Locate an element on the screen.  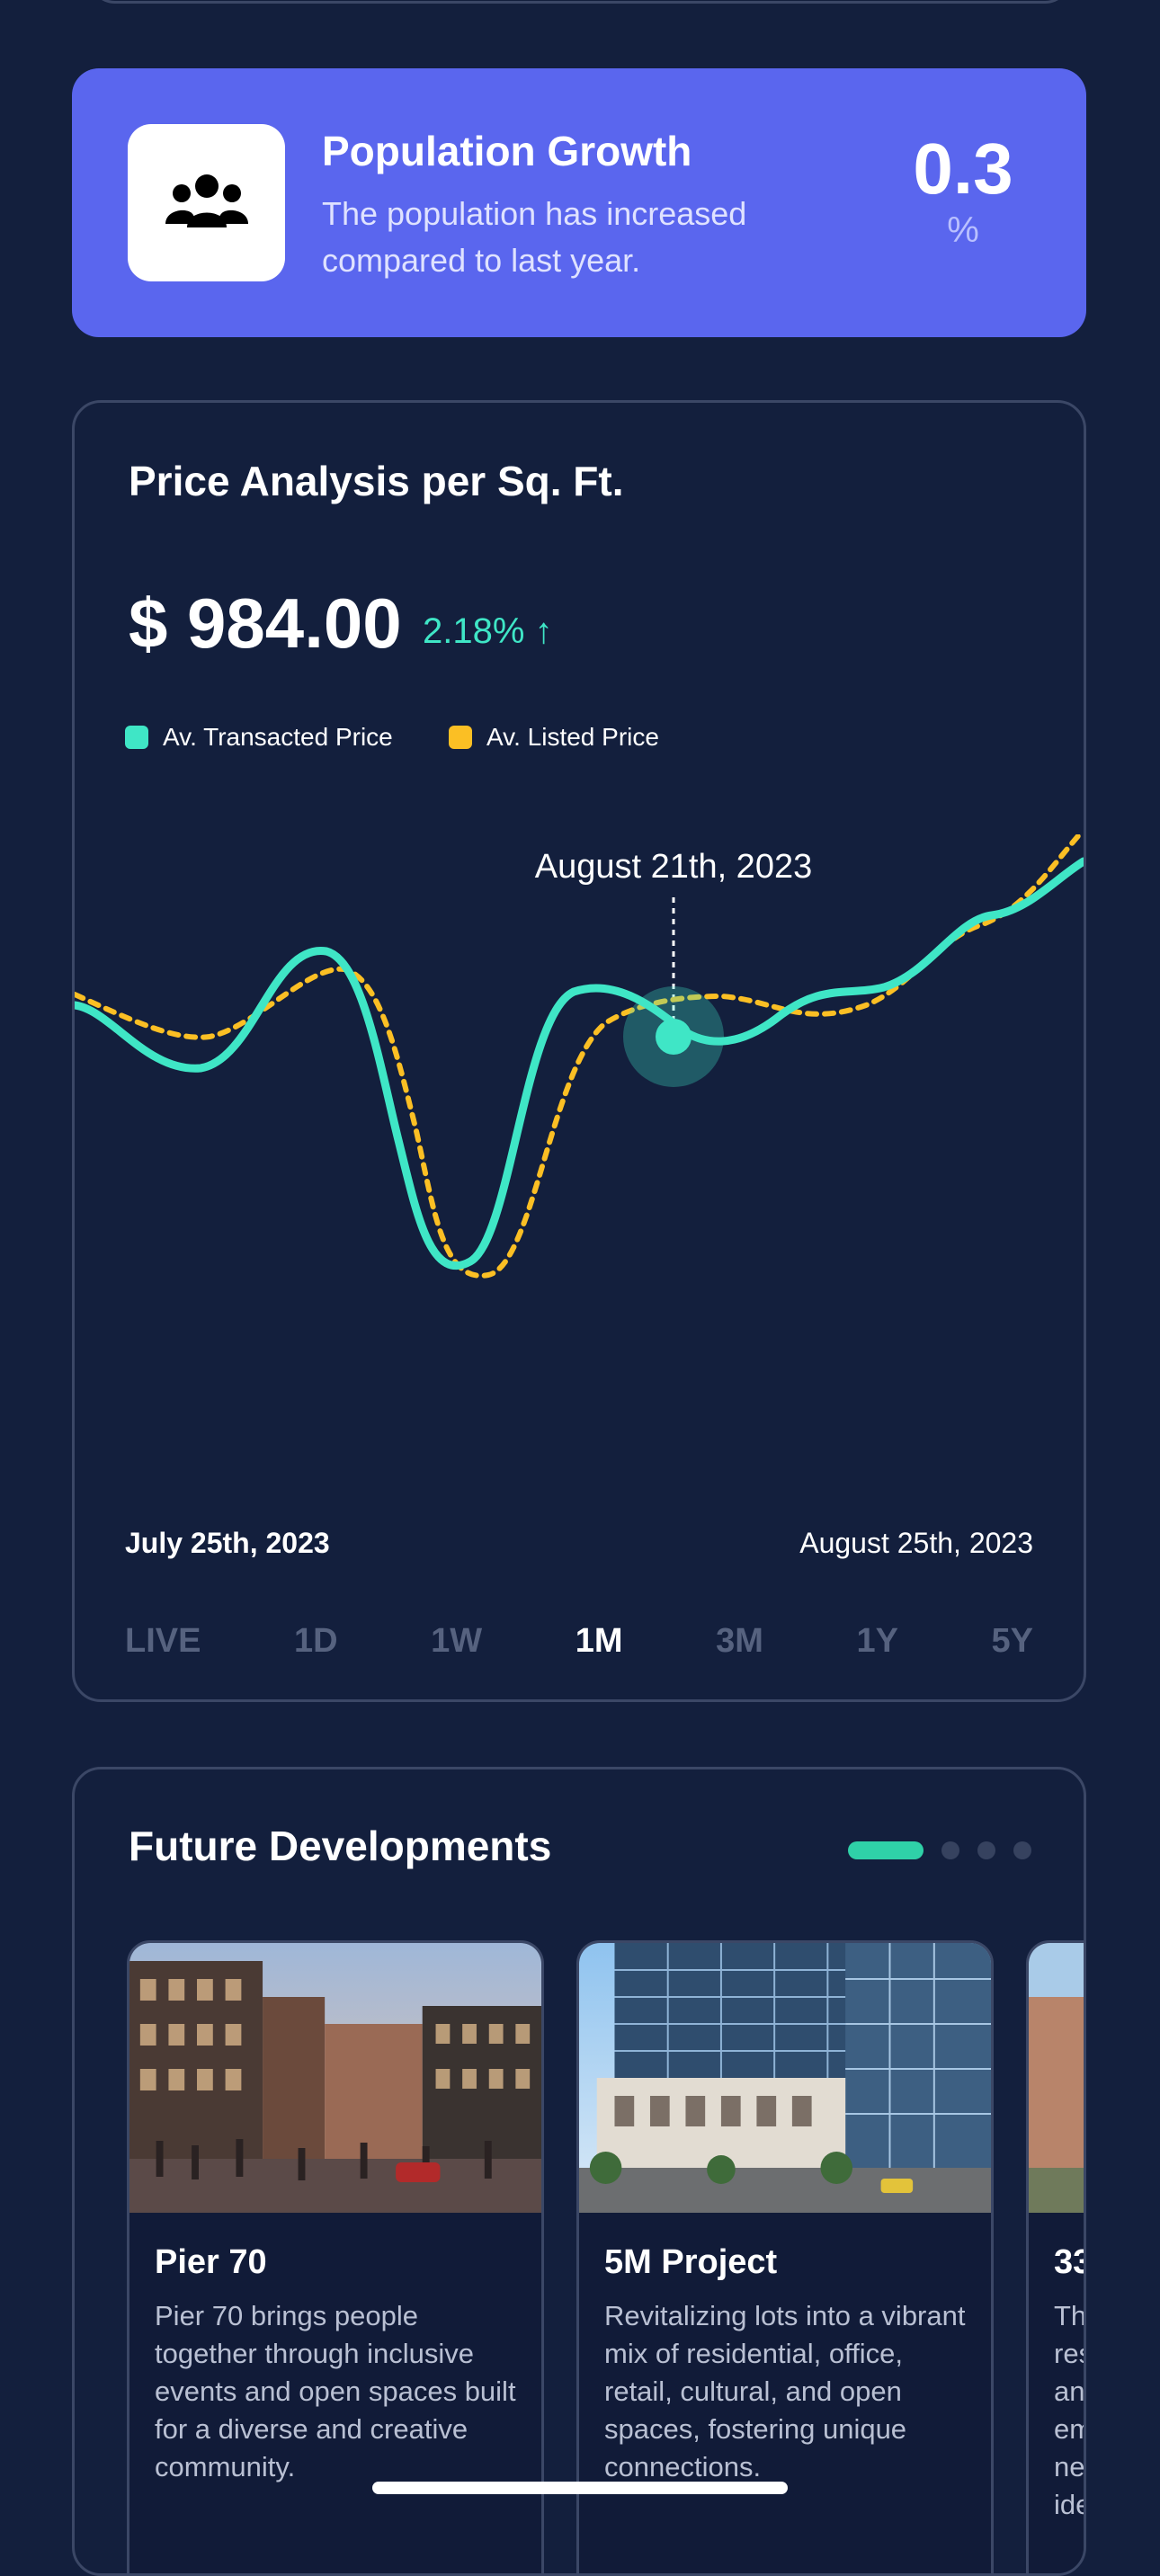
range-live: LIVE is located at coordinates (163, 1641).